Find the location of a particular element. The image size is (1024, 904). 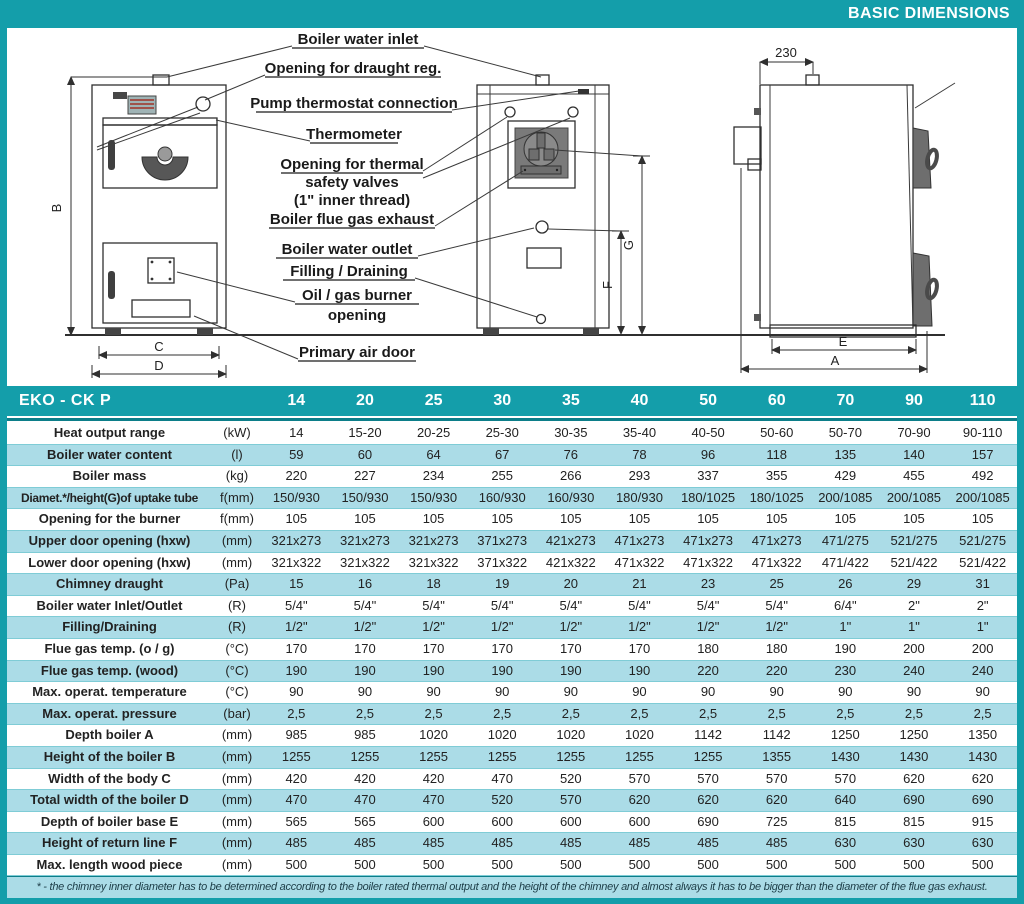

upper-door-handle is located at coordinates (111, 155).